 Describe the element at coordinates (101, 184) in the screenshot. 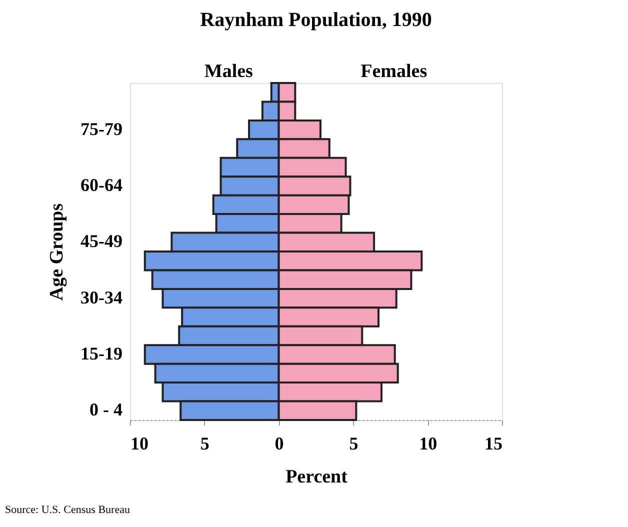

I see `y-tick-label: 60-64` at that location.